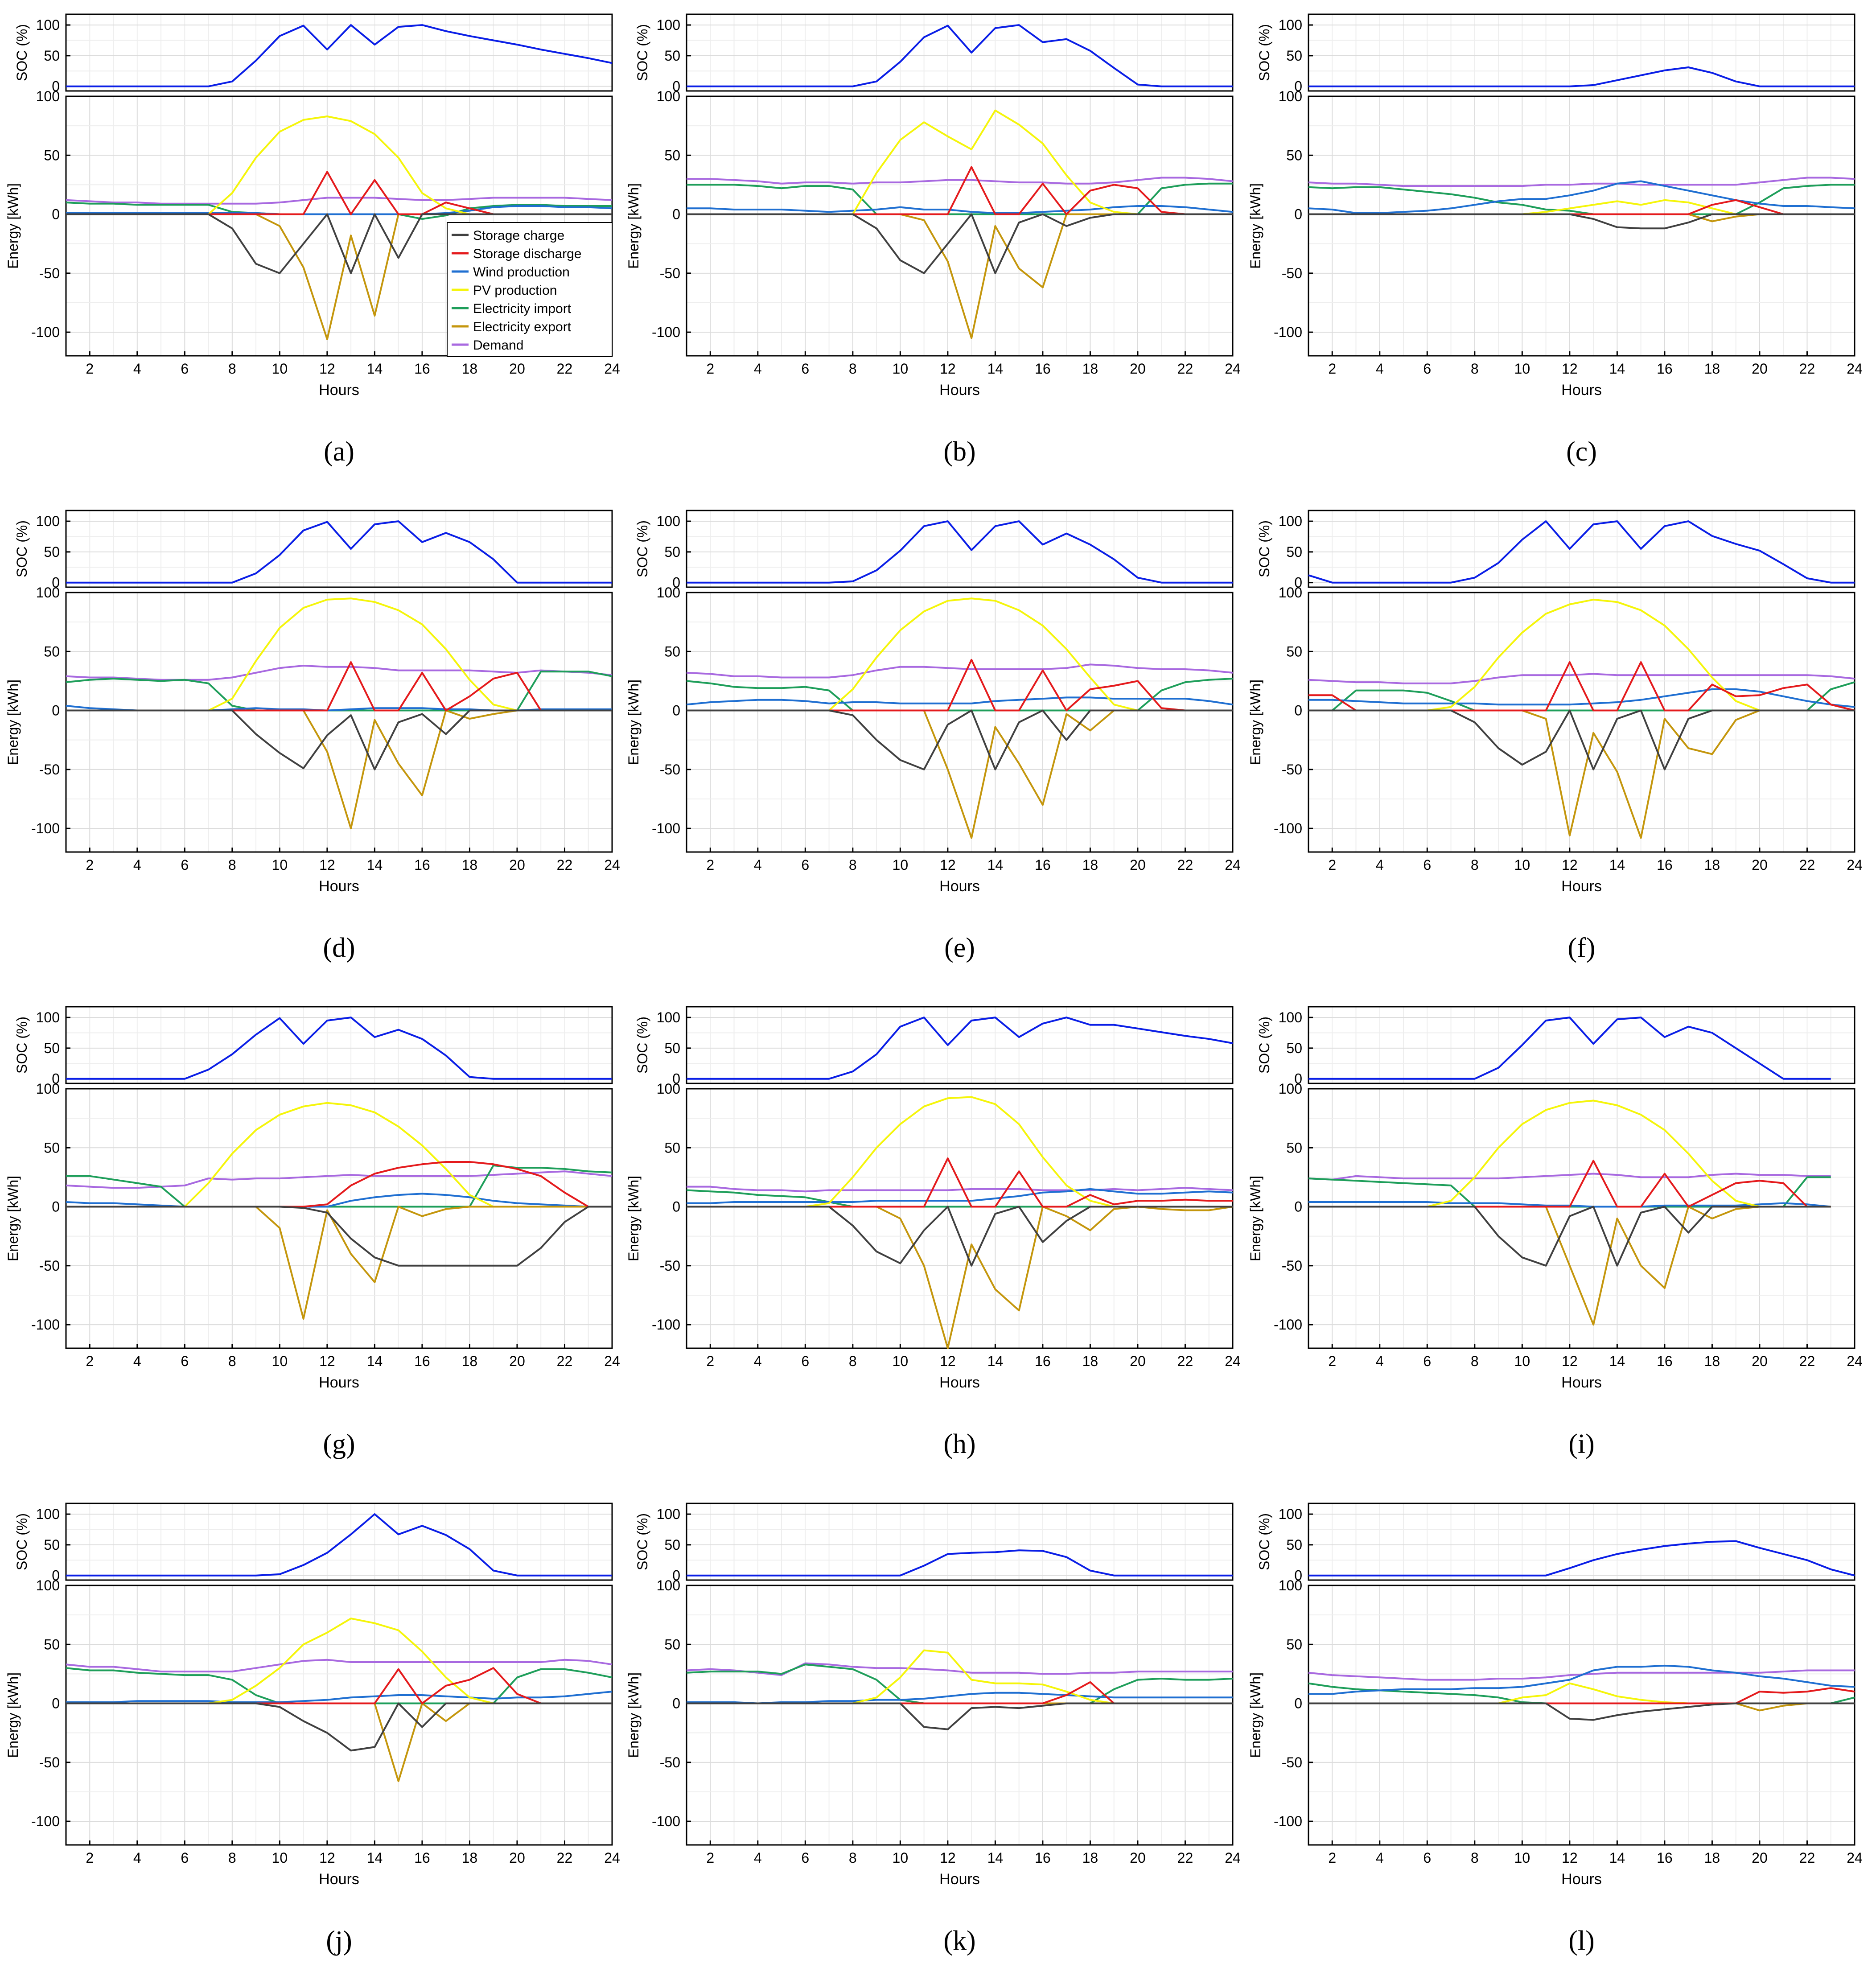 The width and height of the screenshot is (1876, 1976). What do you see at coordinates (339, 948) in the screenshot?
I see `panel-caption: (d)` at bounding box center [339, 948].